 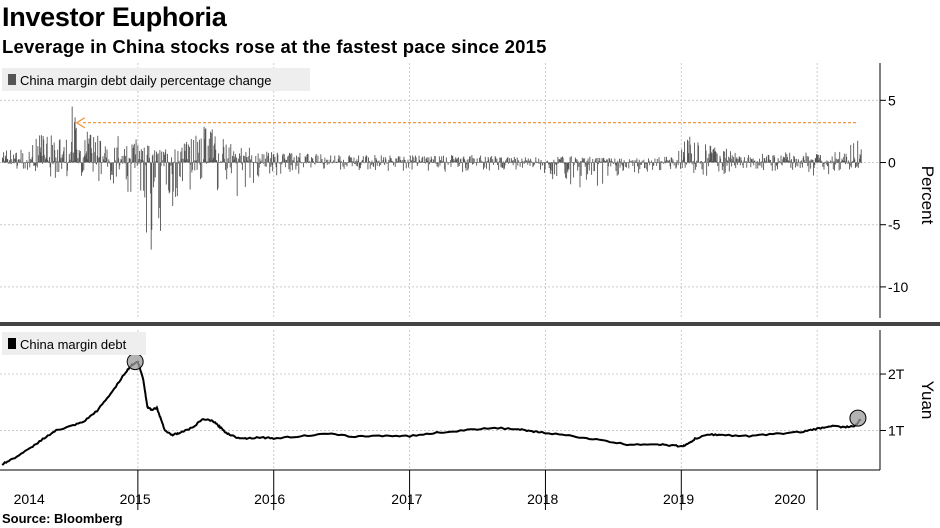 What do you see at coordinates (893, 190) in the screenshot?
I see `top-y-axis: 50-5-10` at bounding box center [893, 190].